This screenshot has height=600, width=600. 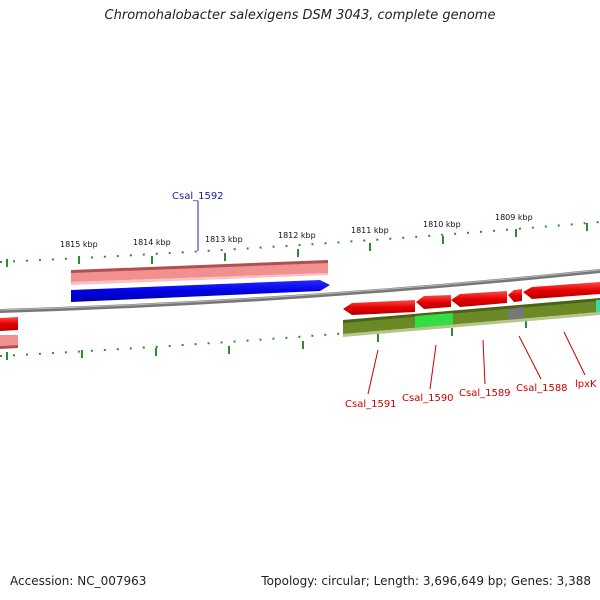 I want to click on reverse-cds-arrows, so click(x=471, y=298).